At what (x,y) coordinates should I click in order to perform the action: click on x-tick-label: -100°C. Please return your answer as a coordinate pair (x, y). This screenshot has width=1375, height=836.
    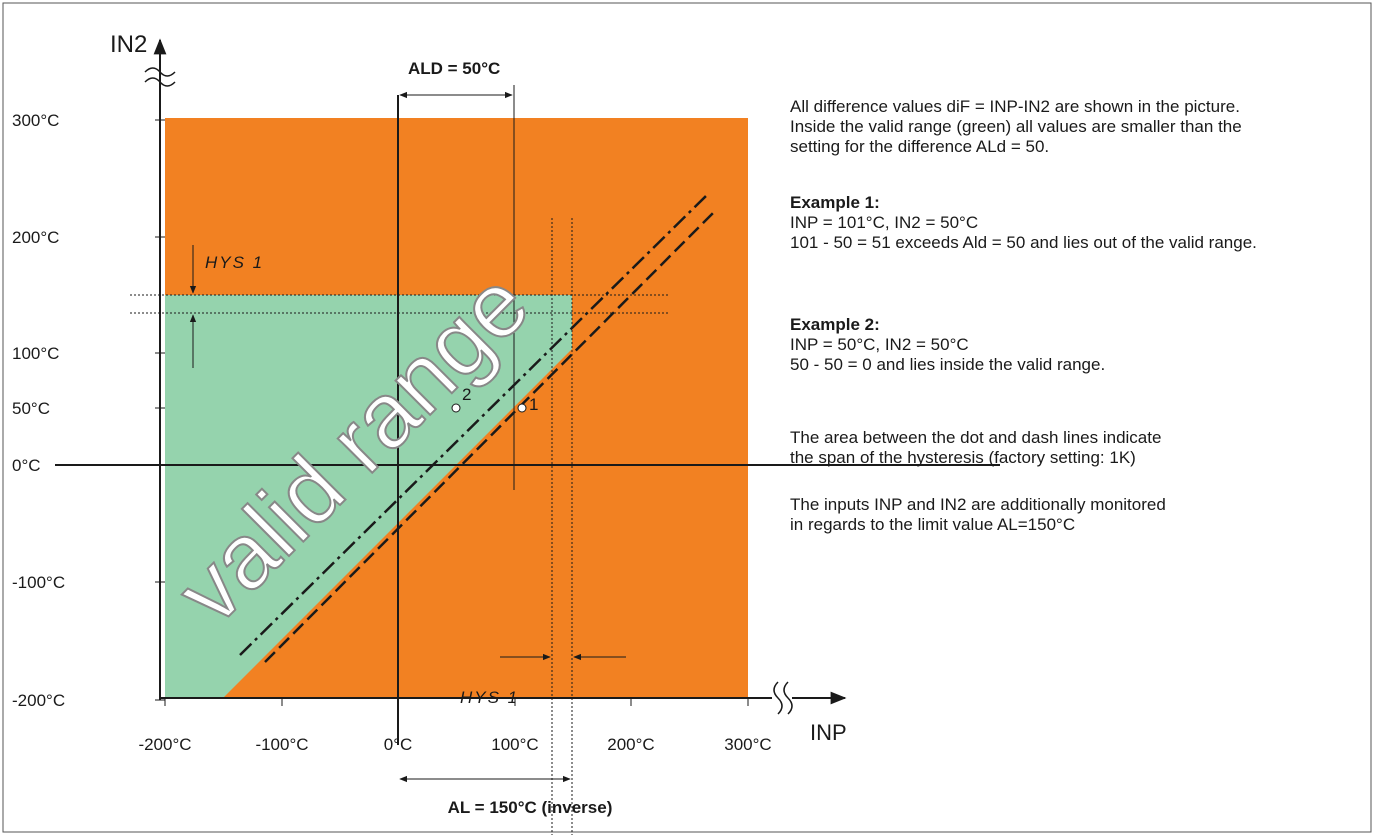
    Looking at the image, I should click on (281, 744).